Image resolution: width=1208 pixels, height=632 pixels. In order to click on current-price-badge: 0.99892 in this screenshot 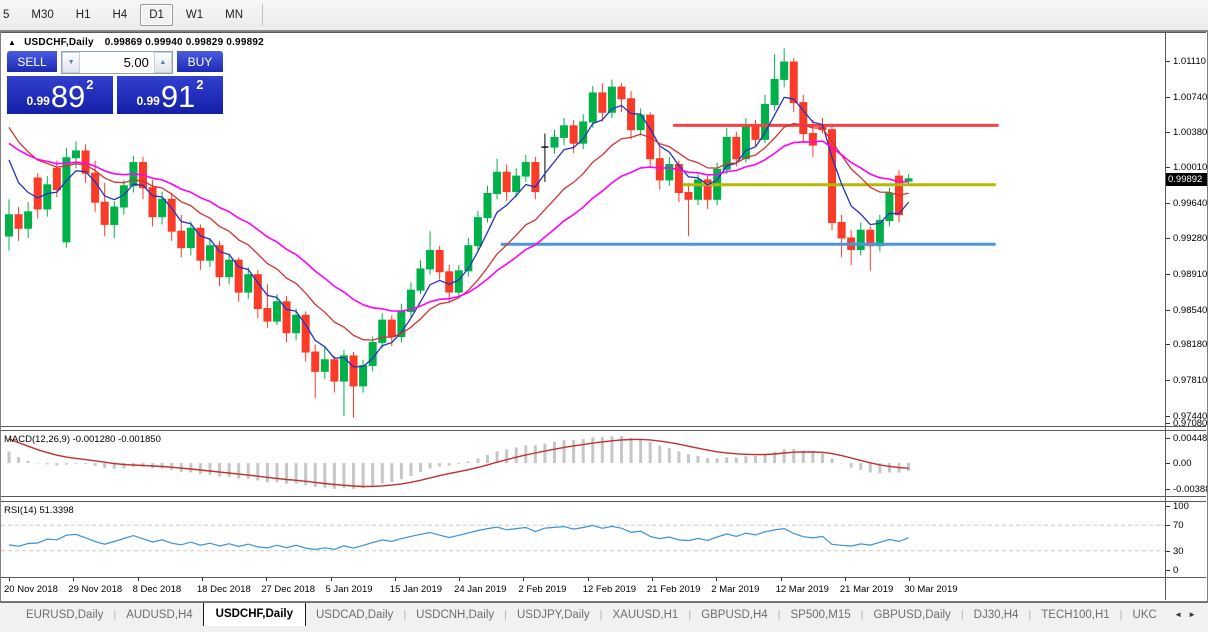, I will do `click(1186, 179)`.